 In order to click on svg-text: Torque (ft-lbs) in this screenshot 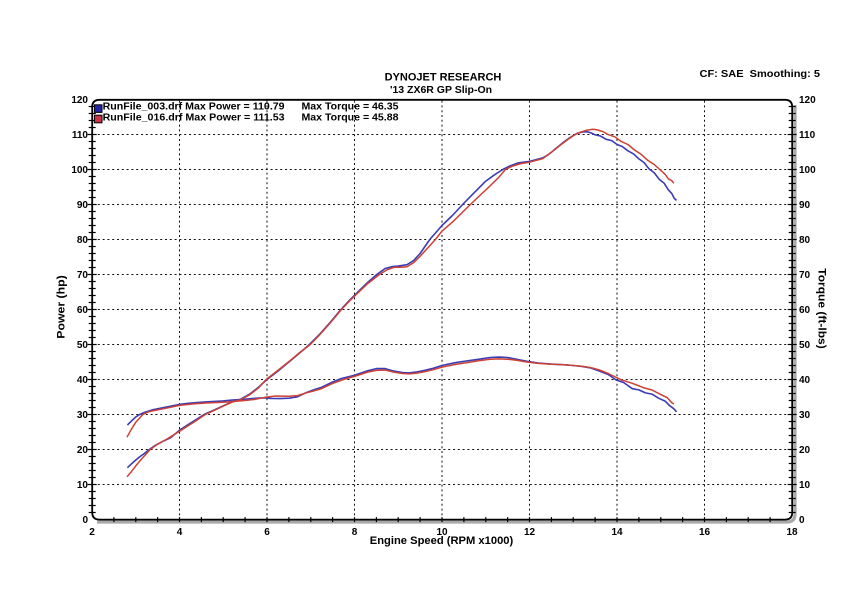, I will do `click(822, 308)`.